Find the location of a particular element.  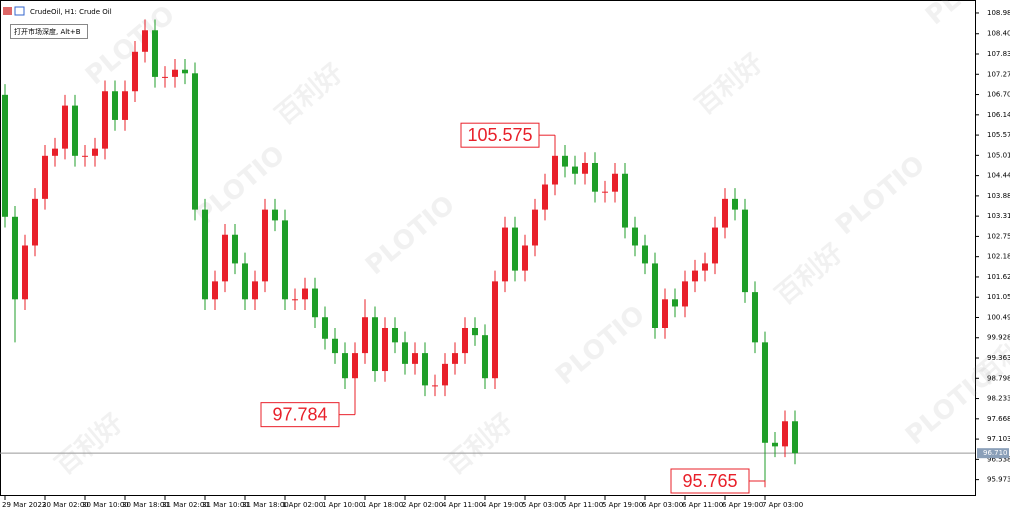

y-tick-label: 106.143 is located at coordinates (998, 115).